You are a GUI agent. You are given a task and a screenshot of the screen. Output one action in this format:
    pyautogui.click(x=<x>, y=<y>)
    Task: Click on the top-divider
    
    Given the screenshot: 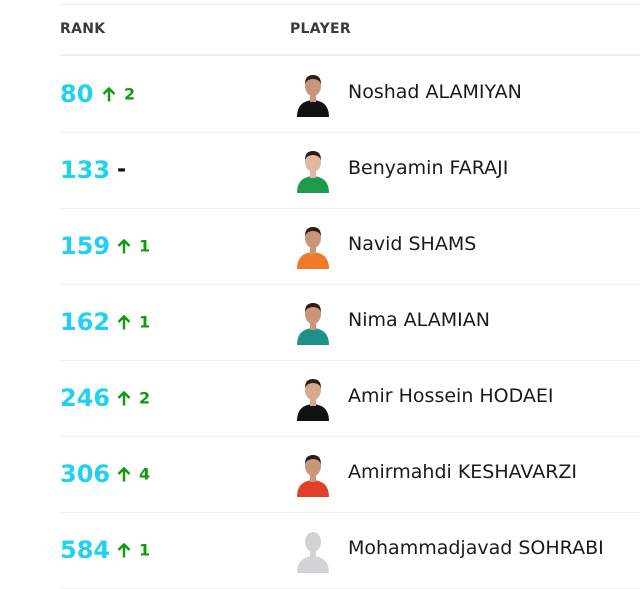 What is the action you would take?
    pyautogui.click(x=350, y=2)
    